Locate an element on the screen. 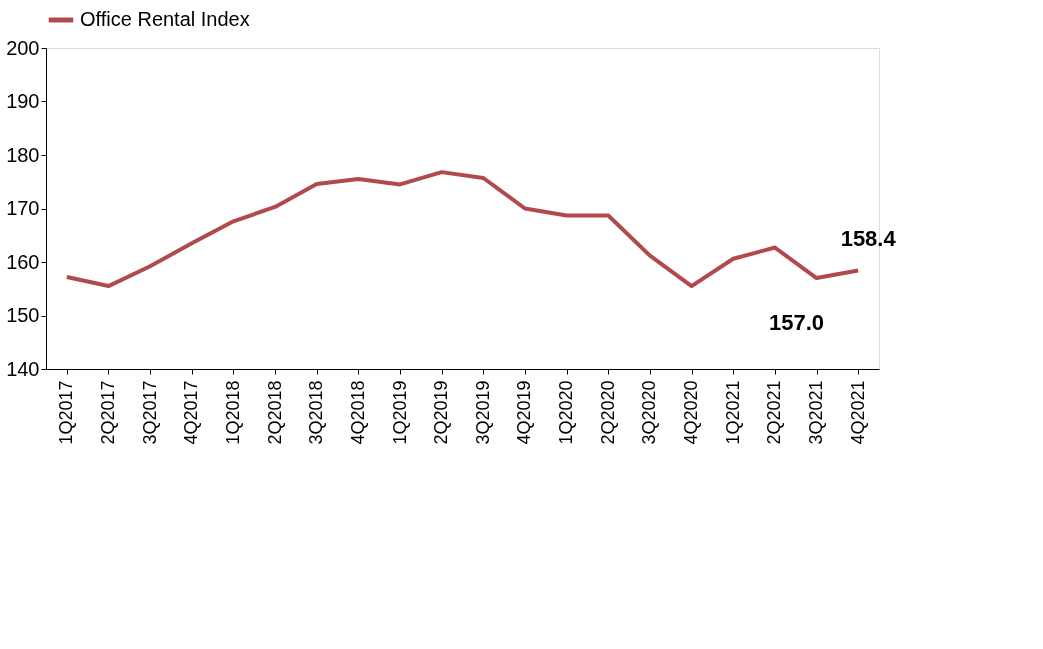 The height and width of the screenshot is (649, 1043). x-tick-label: 4Q2020 is located at coordinates (691, 412).